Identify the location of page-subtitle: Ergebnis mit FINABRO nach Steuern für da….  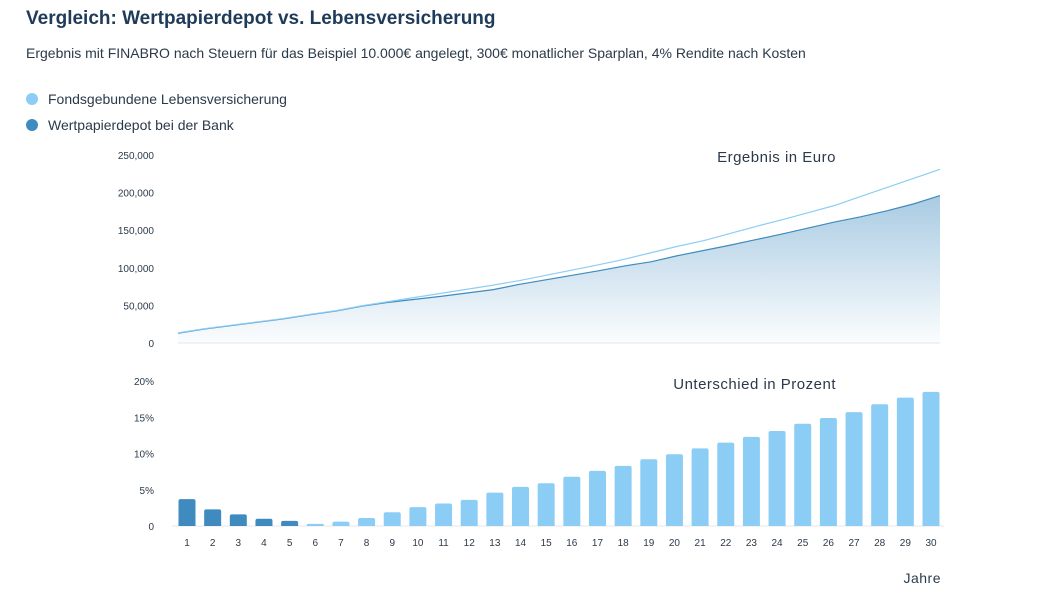
(416, 53).